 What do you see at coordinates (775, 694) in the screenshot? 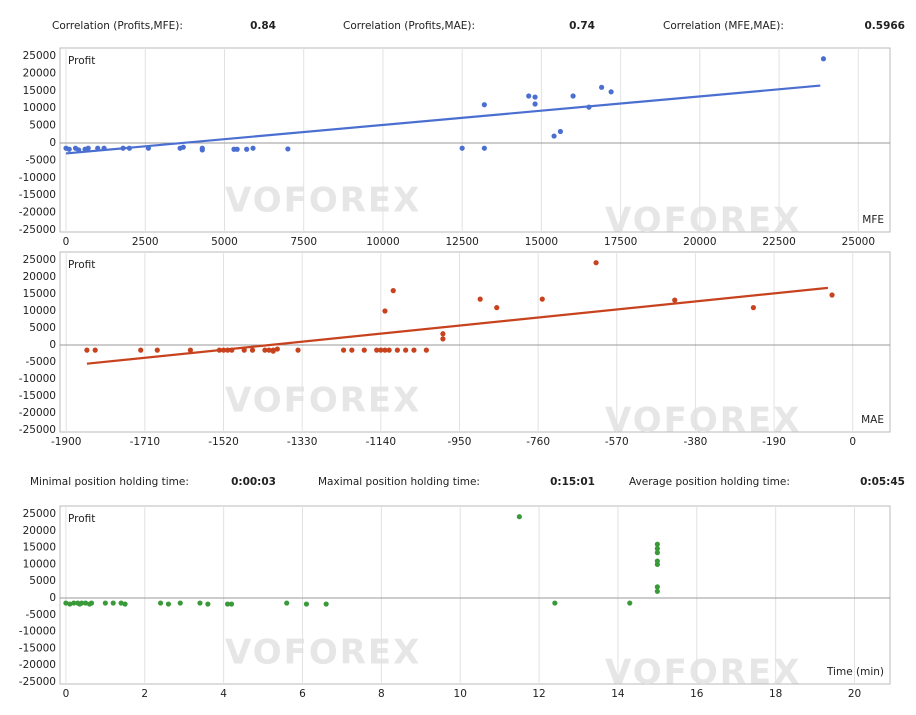
I see `x-tick-label: 18` at bounding box center [775, 694].